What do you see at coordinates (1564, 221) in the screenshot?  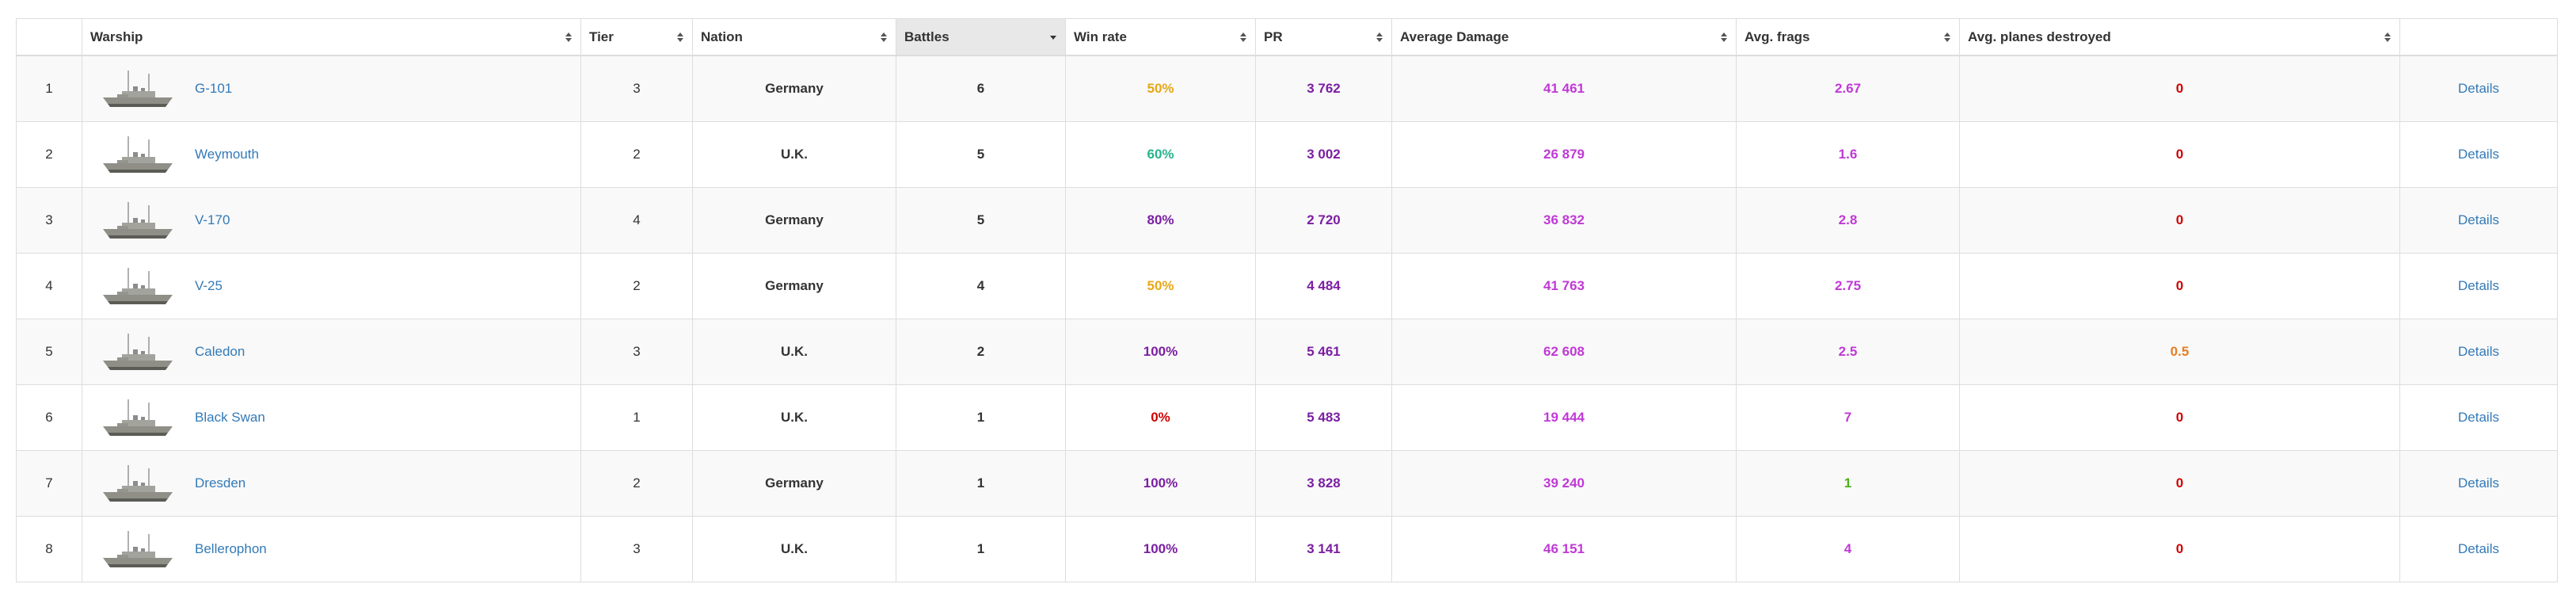 I see `average-damage-cell: 36 832` at bounding box center [1564, 221].